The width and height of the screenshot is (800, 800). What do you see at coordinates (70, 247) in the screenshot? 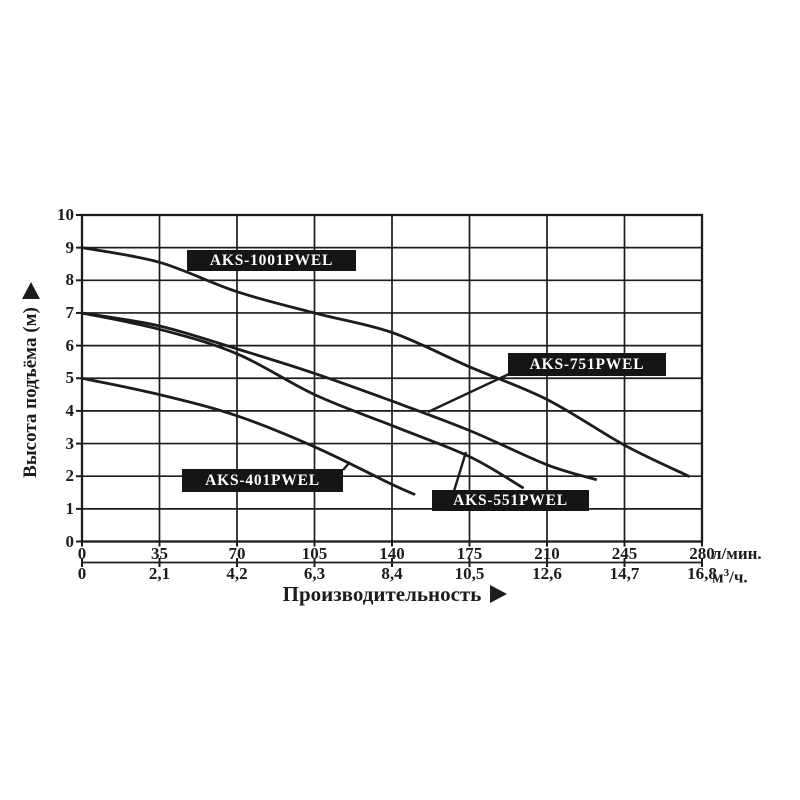
I see `y-tick-label: 9` at bounding box center [70, 247].